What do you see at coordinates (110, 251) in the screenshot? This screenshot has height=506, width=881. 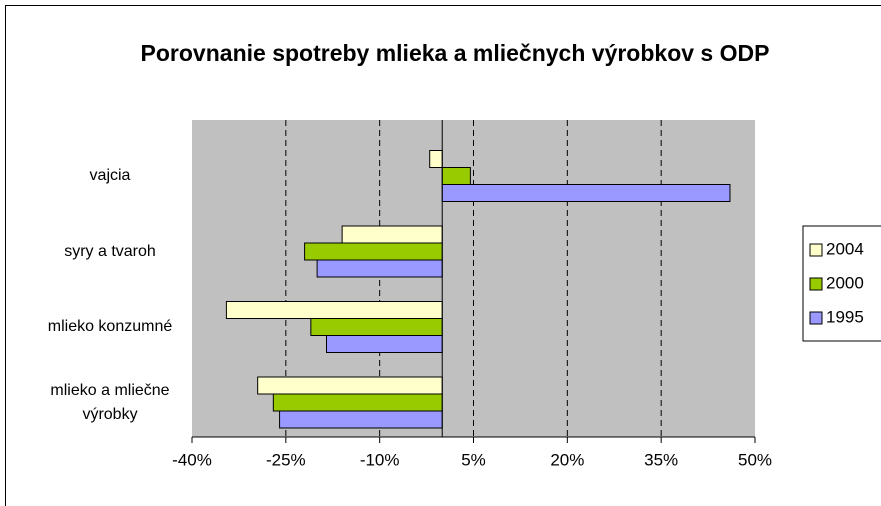 I see `y-tick-label: syry a tvaroh` at bounding box center [110, 251].